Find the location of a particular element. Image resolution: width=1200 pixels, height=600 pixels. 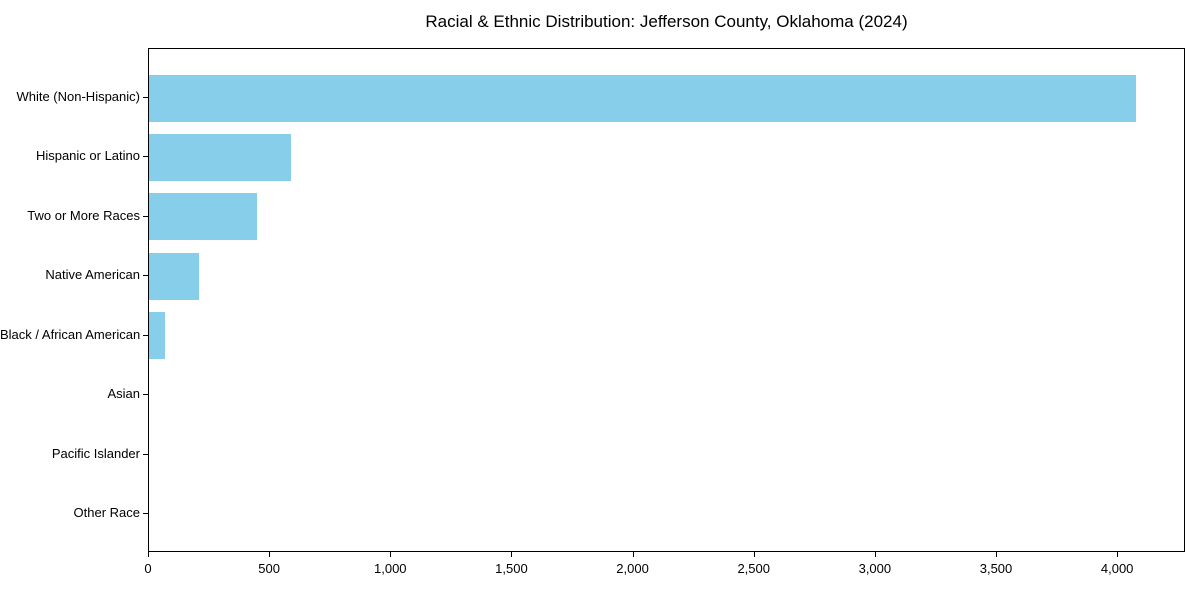

y-tick-label-asian: Asian is located at coordinates (123, 394).